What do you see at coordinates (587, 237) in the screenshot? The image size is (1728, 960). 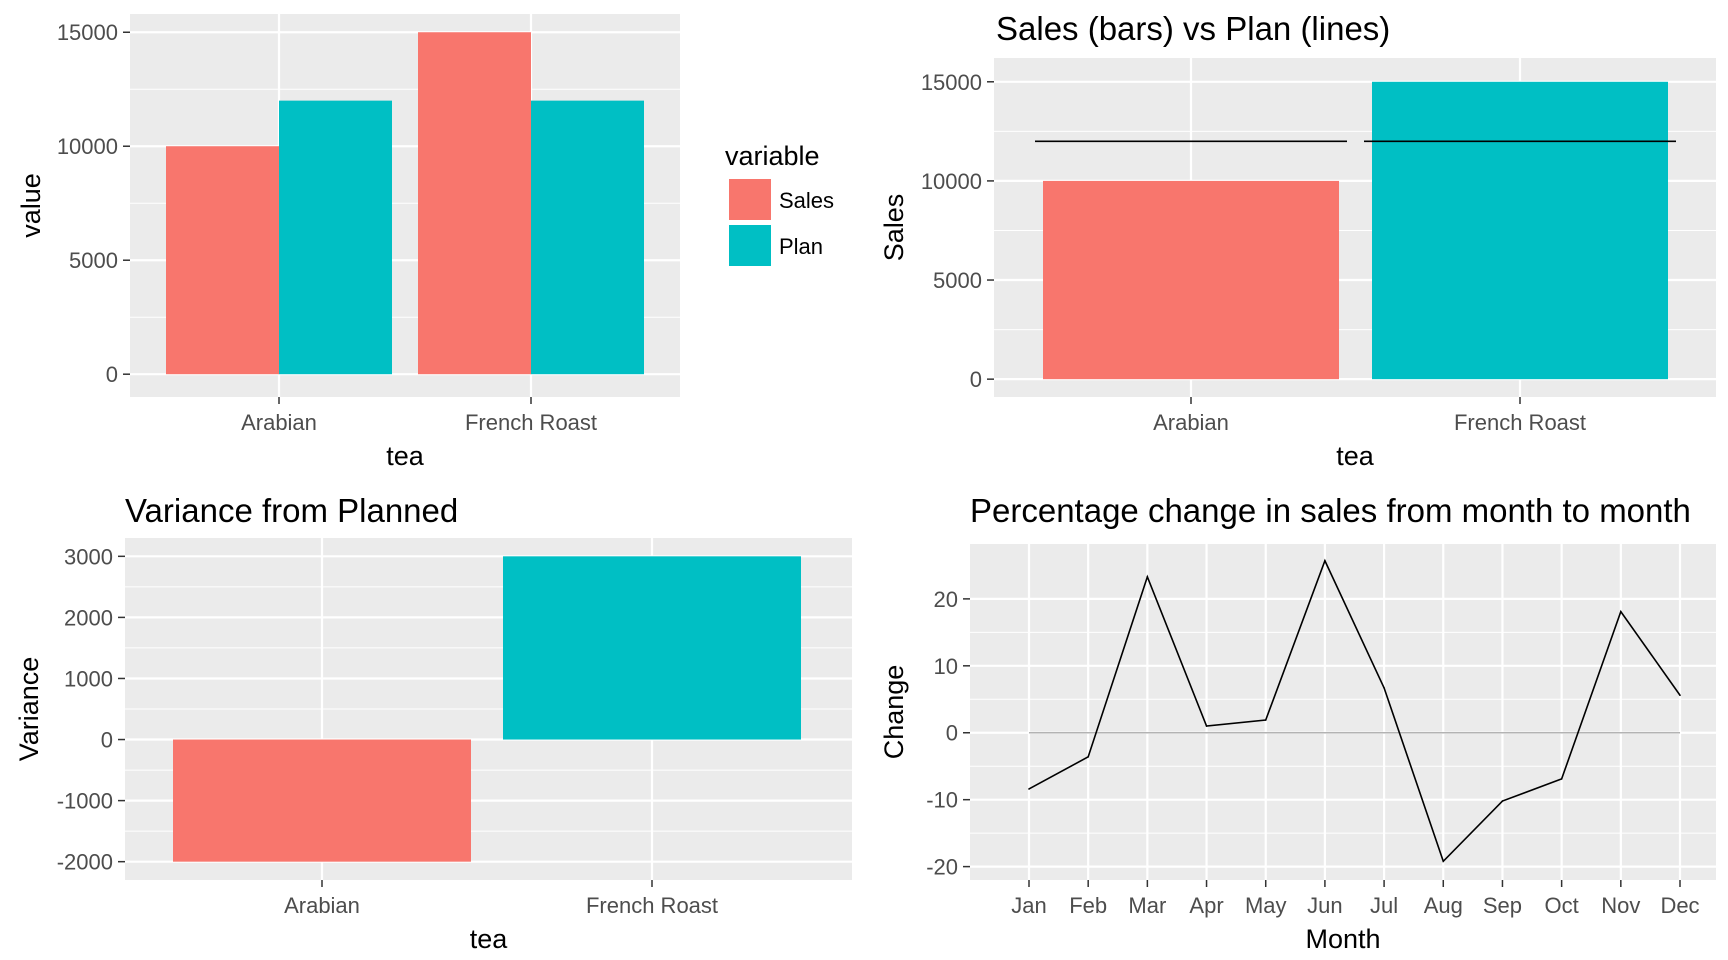 I see `p1-bar-plan-french-roast` at bounding box center [587, 237].